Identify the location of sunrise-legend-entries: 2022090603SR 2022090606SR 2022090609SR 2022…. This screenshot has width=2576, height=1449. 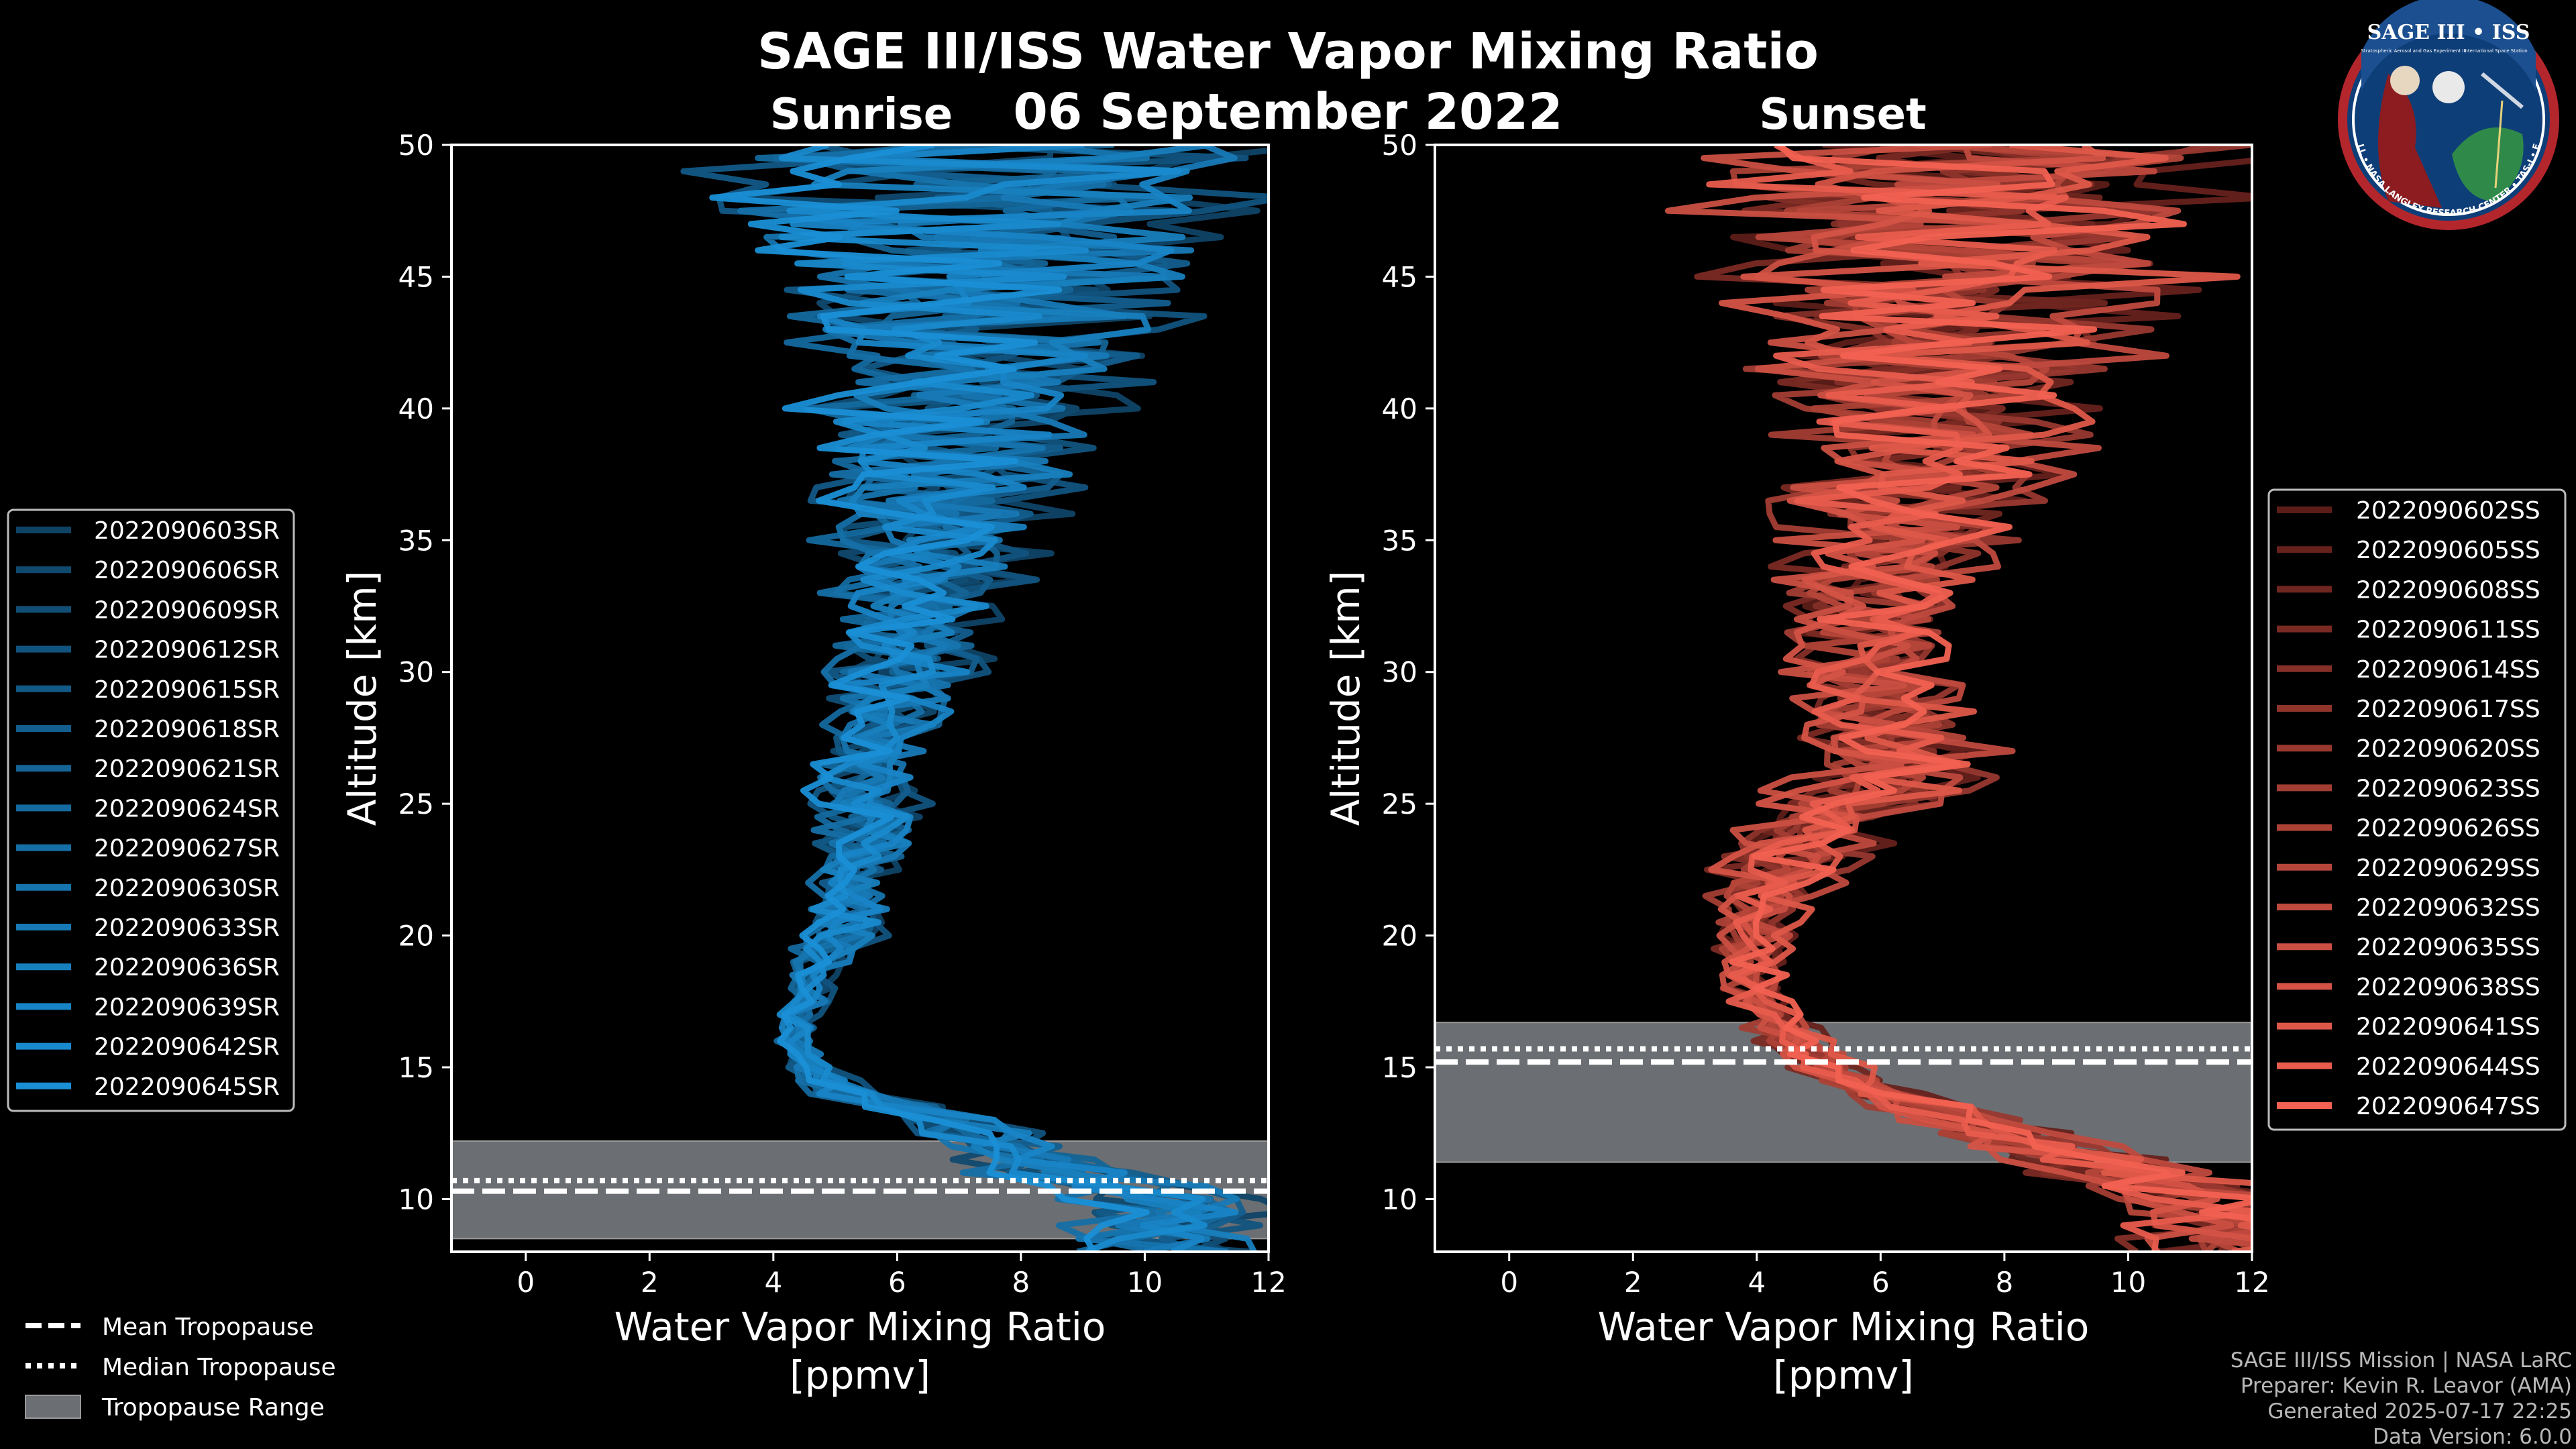
(148, 809).